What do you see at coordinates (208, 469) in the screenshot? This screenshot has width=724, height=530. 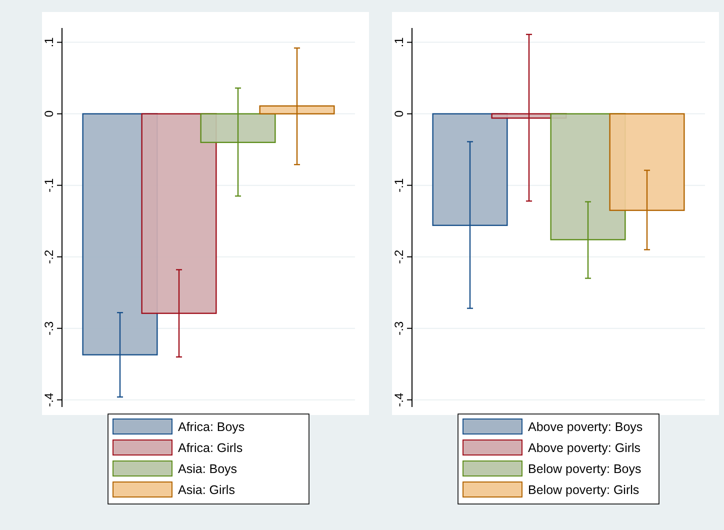 I see `legend-label: Asia: Boys` at bounding box center [208, 469].